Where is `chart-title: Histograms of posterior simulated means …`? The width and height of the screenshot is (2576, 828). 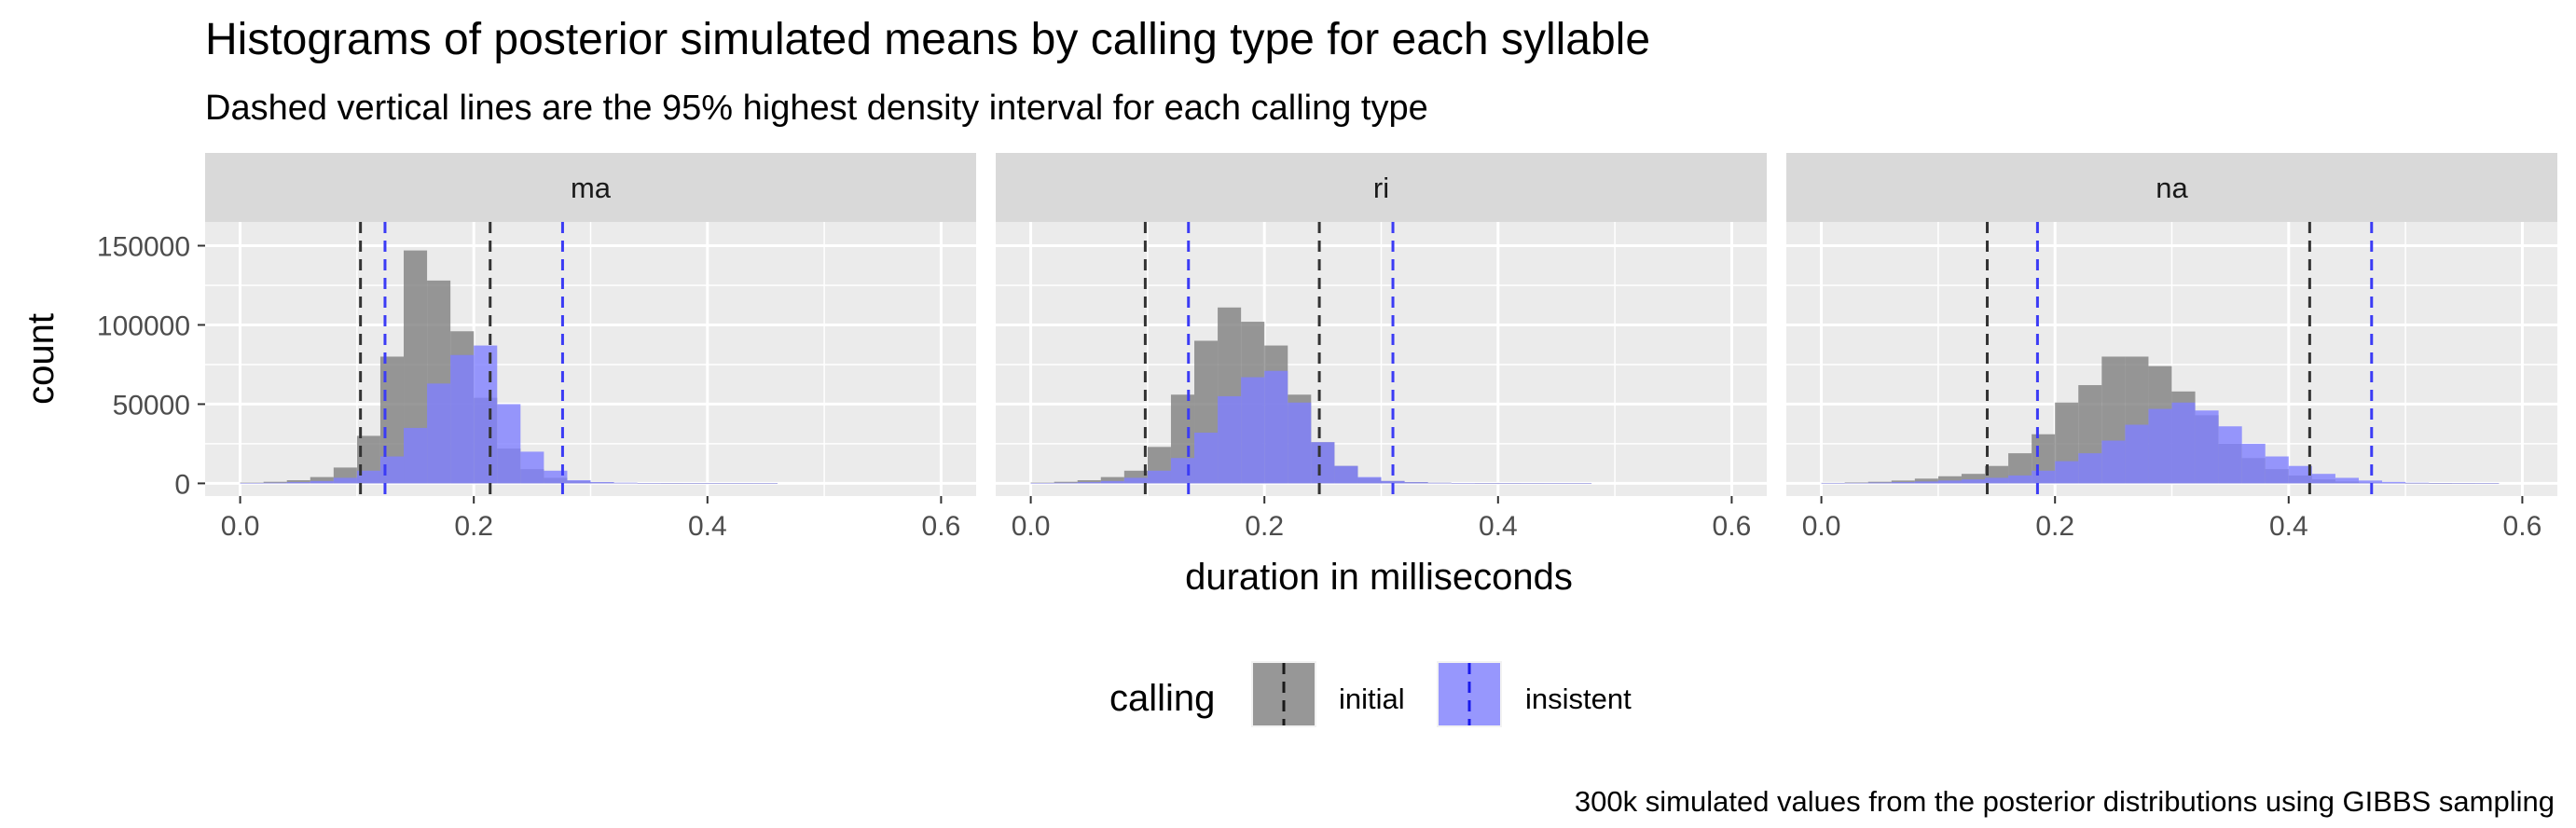
chart-title: Histograms of posterior simulated means … is located at coordinates (928, 39).